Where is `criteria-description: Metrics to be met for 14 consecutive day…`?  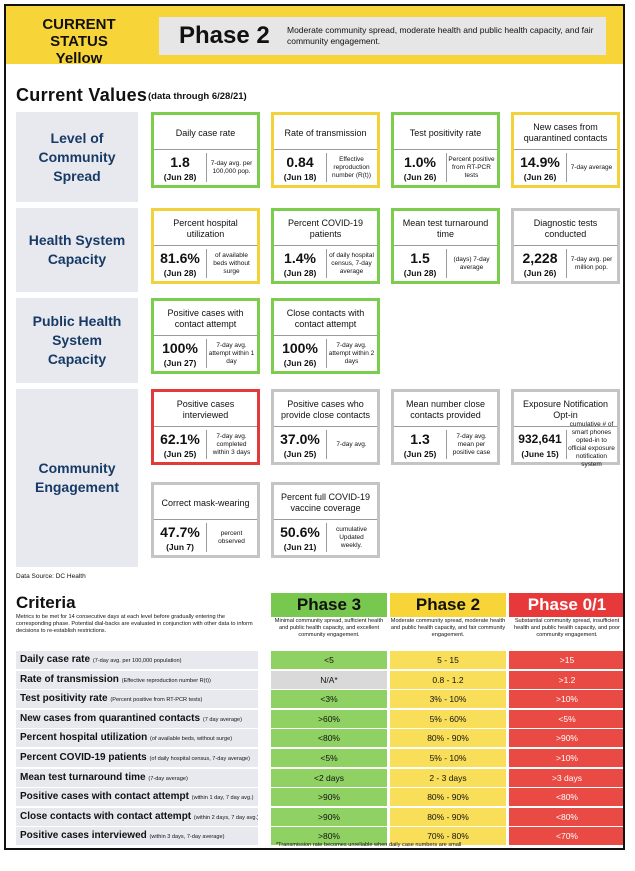 criteria-description: Metrics to be met for 14 consecutive day… is located at coordinates (134, 624).